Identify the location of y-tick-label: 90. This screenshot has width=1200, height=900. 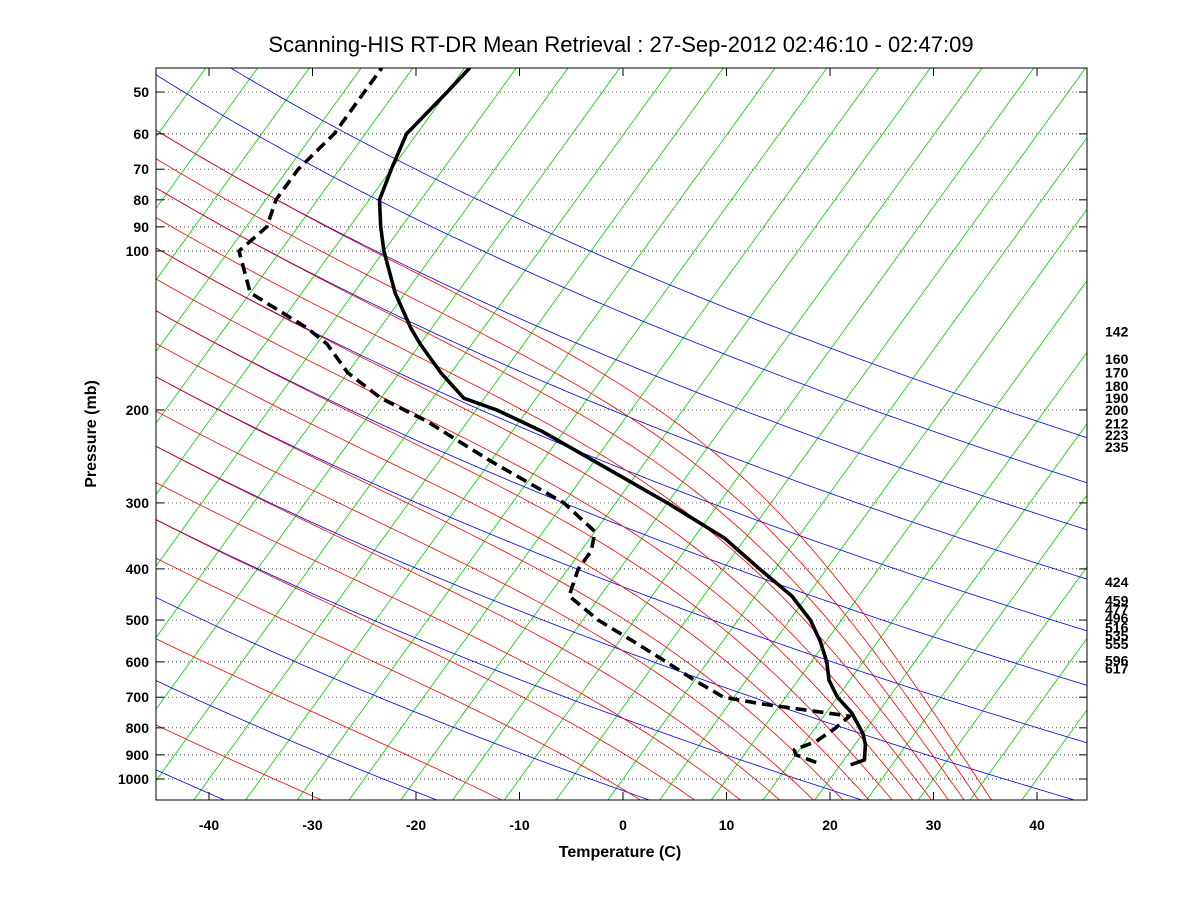
(141, 227).